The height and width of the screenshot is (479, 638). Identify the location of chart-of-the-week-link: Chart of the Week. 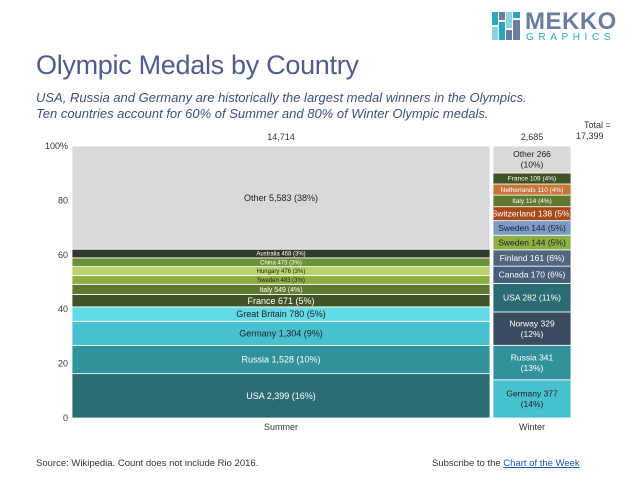
(541, 463).